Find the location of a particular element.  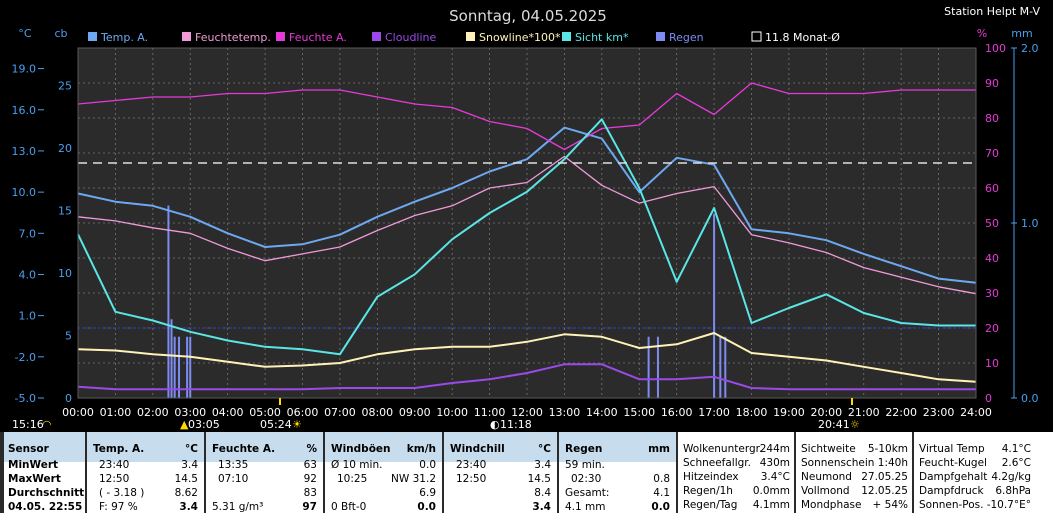

tick-label-x-9: 09:00 is located at coordinates (415, 412).